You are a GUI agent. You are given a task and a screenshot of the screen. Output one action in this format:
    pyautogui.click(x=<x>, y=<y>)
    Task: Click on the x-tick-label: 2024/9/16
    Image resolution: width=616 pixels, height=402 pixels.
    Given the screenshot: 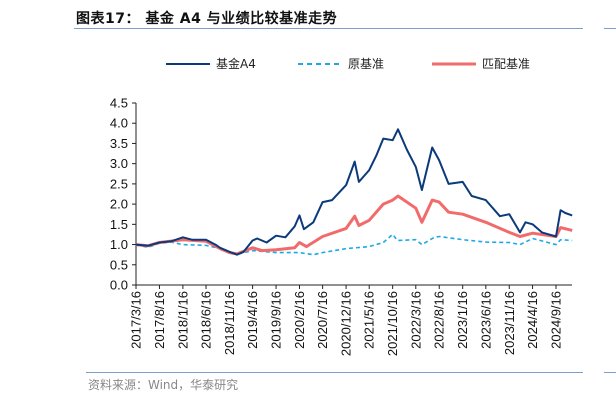 What is the action you would take?
    pyautogui.click(x=556, y=320)
    